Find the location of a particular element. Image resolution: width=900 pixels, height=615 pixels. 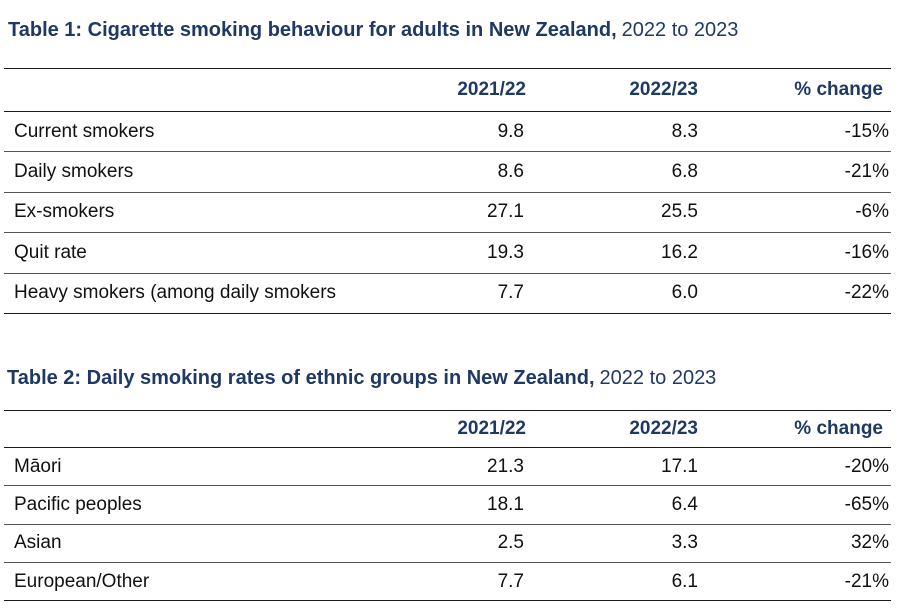

table-1-title-years: 2022 to 2023 is located at coordinates (680, 30).